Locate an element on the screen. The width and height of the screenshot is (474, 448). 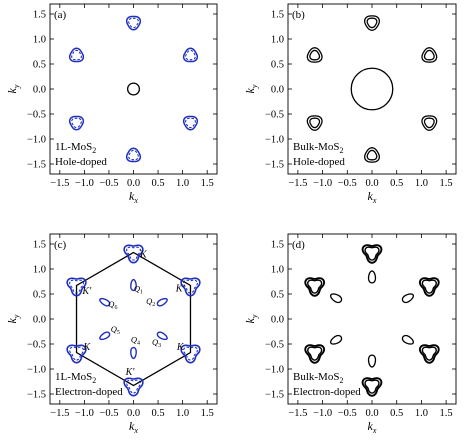
q-point-label-sub: 6 is located at coordinates (115, 308).